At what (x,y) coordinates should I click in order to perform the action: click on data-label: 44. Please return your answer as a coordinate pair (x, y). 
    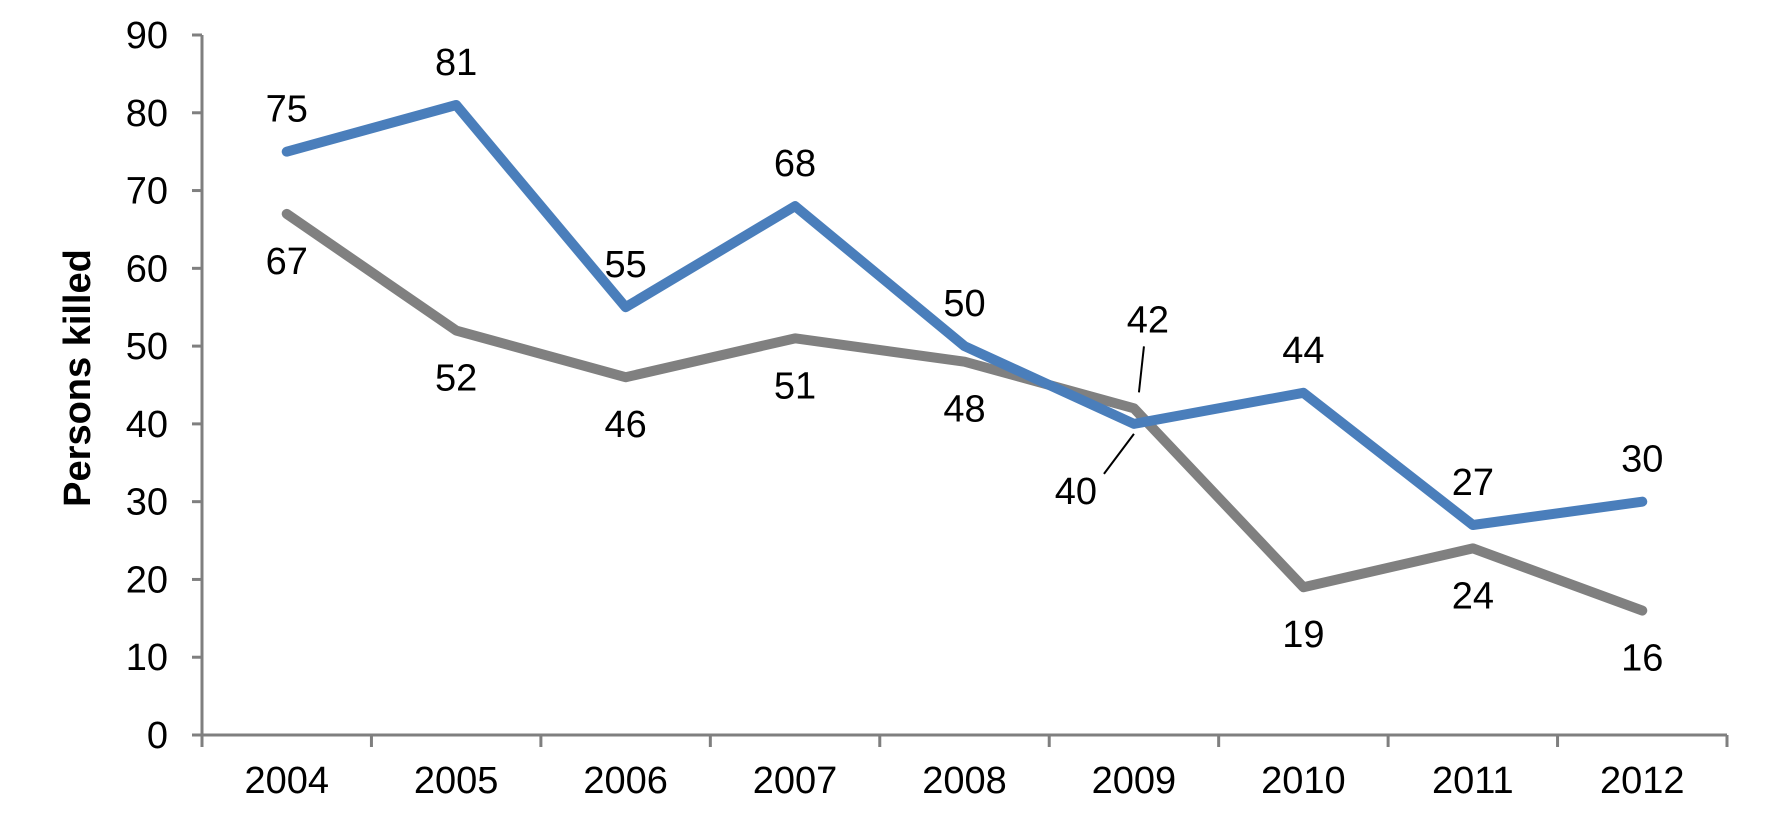
    Looking at the image, I should click on (1303, 351).